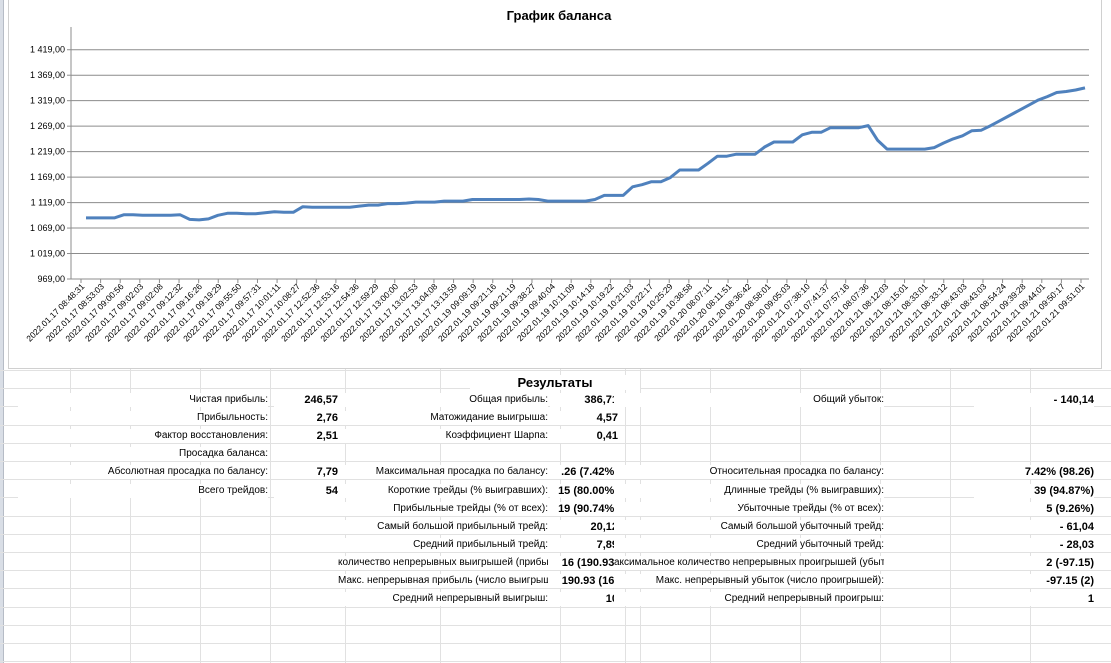  I want to click on result-label: Прибыльные трейды (% от всех):, so click(443, 508).